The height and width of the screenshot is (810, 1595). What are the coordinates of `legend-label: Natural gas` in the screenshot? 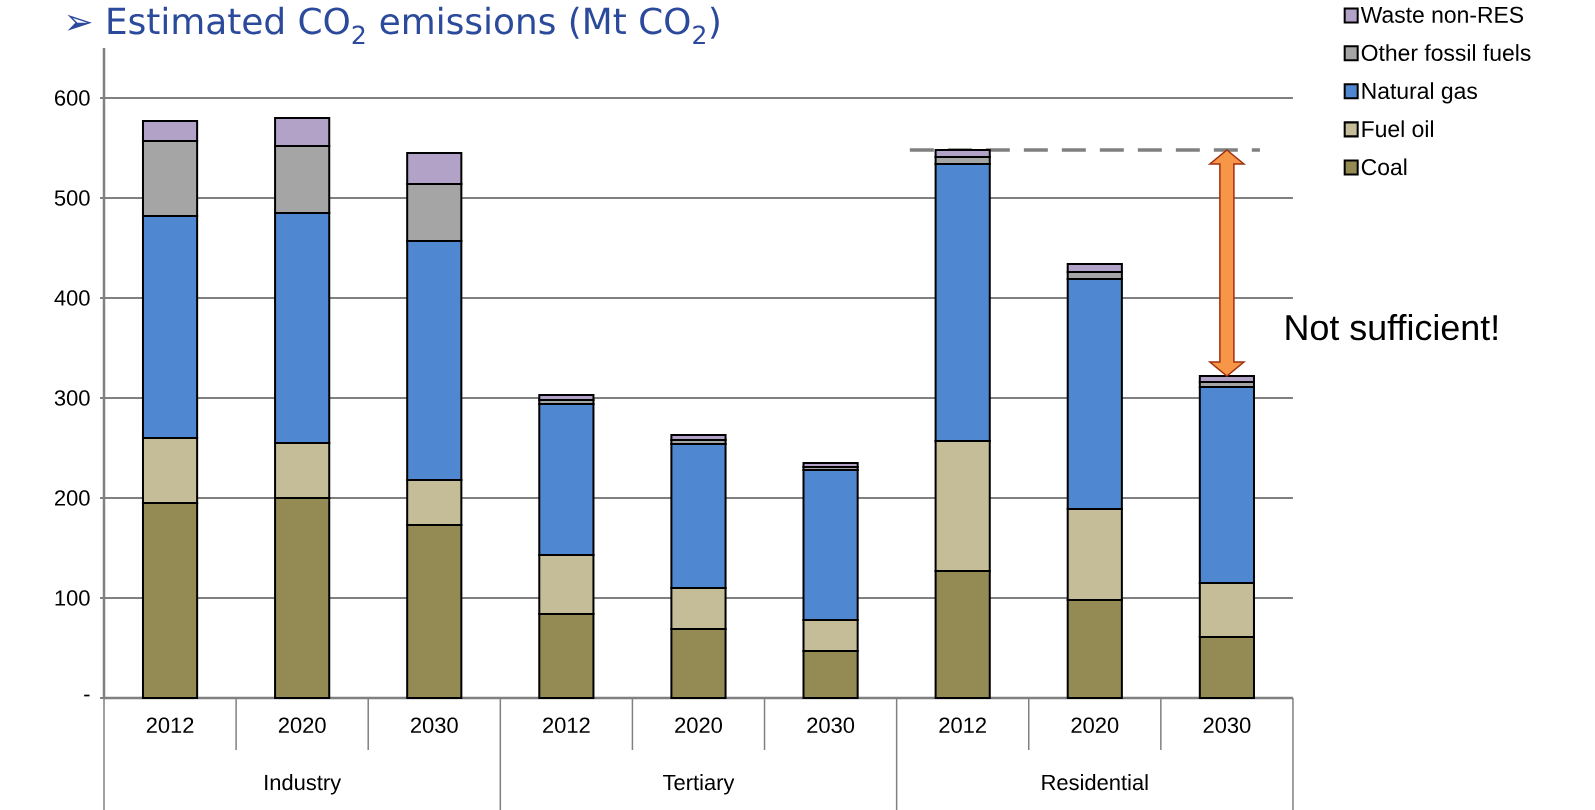 It's located at (1419, 93).